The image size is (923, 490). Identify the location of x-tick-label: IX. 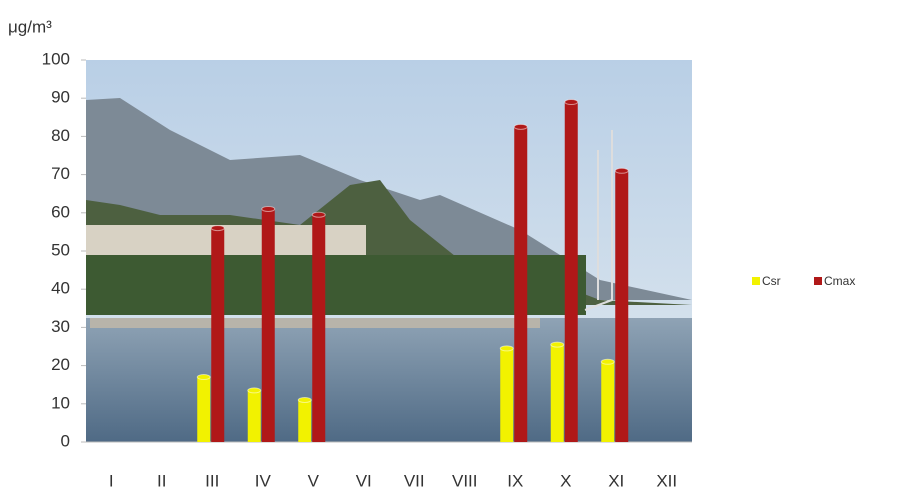
(515, 480).